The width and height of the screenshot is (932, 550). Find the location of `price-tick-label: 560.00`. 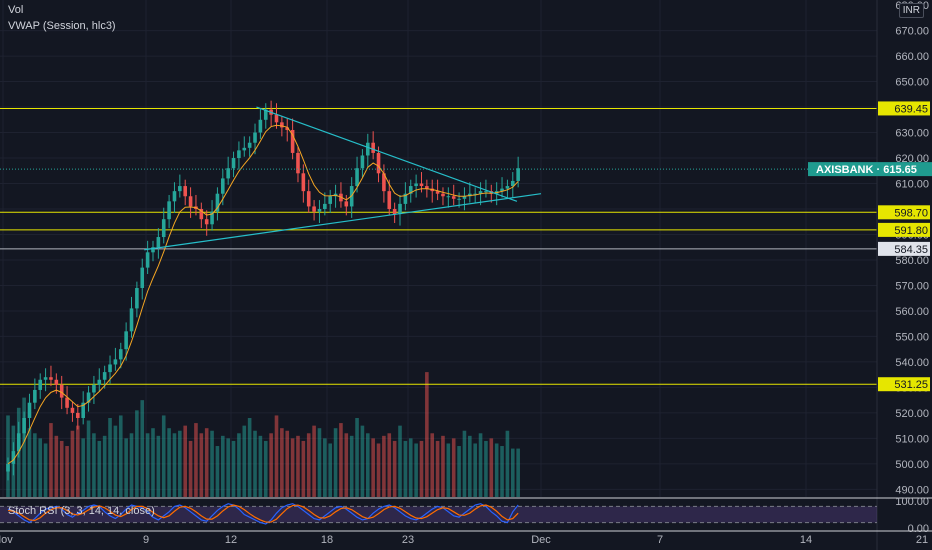

price-tick-label: 560.00 is located at coordinates (912, 312).